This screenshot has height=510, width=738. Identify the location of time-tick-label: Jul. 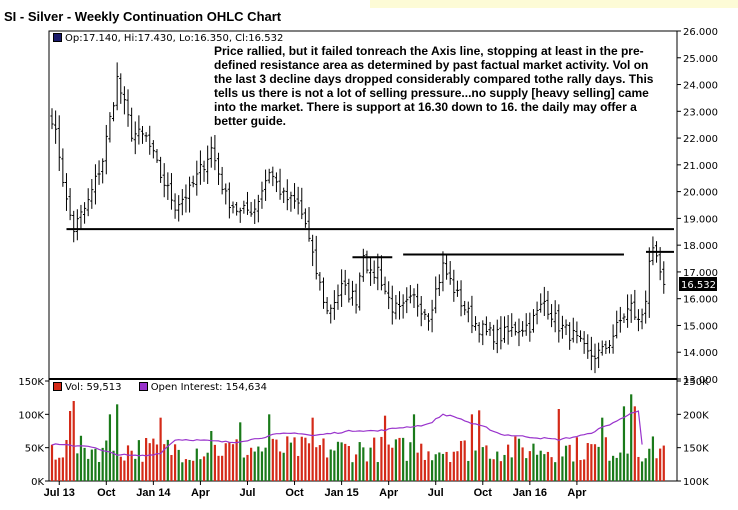
(436, 493).